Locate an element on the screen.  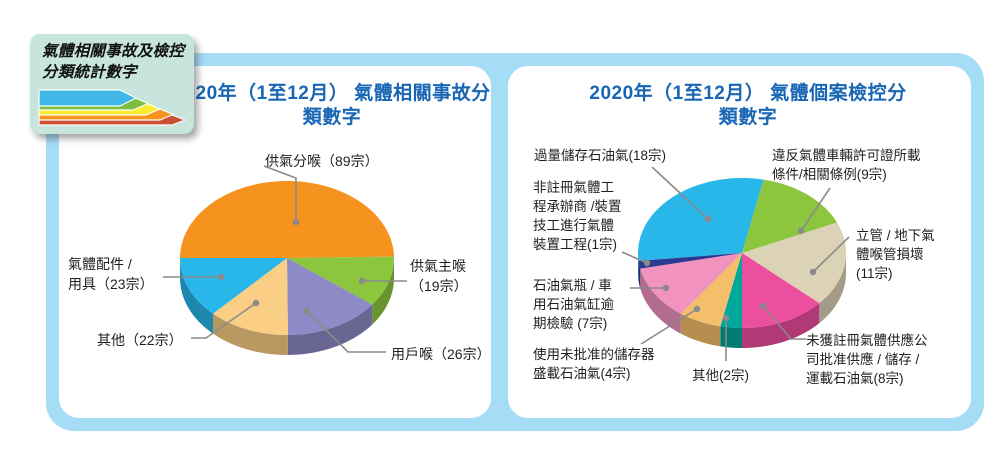
pie-label-lpg-overstorage: 過量儲存石油氣(18宗) is located at coordinates (600, 155).